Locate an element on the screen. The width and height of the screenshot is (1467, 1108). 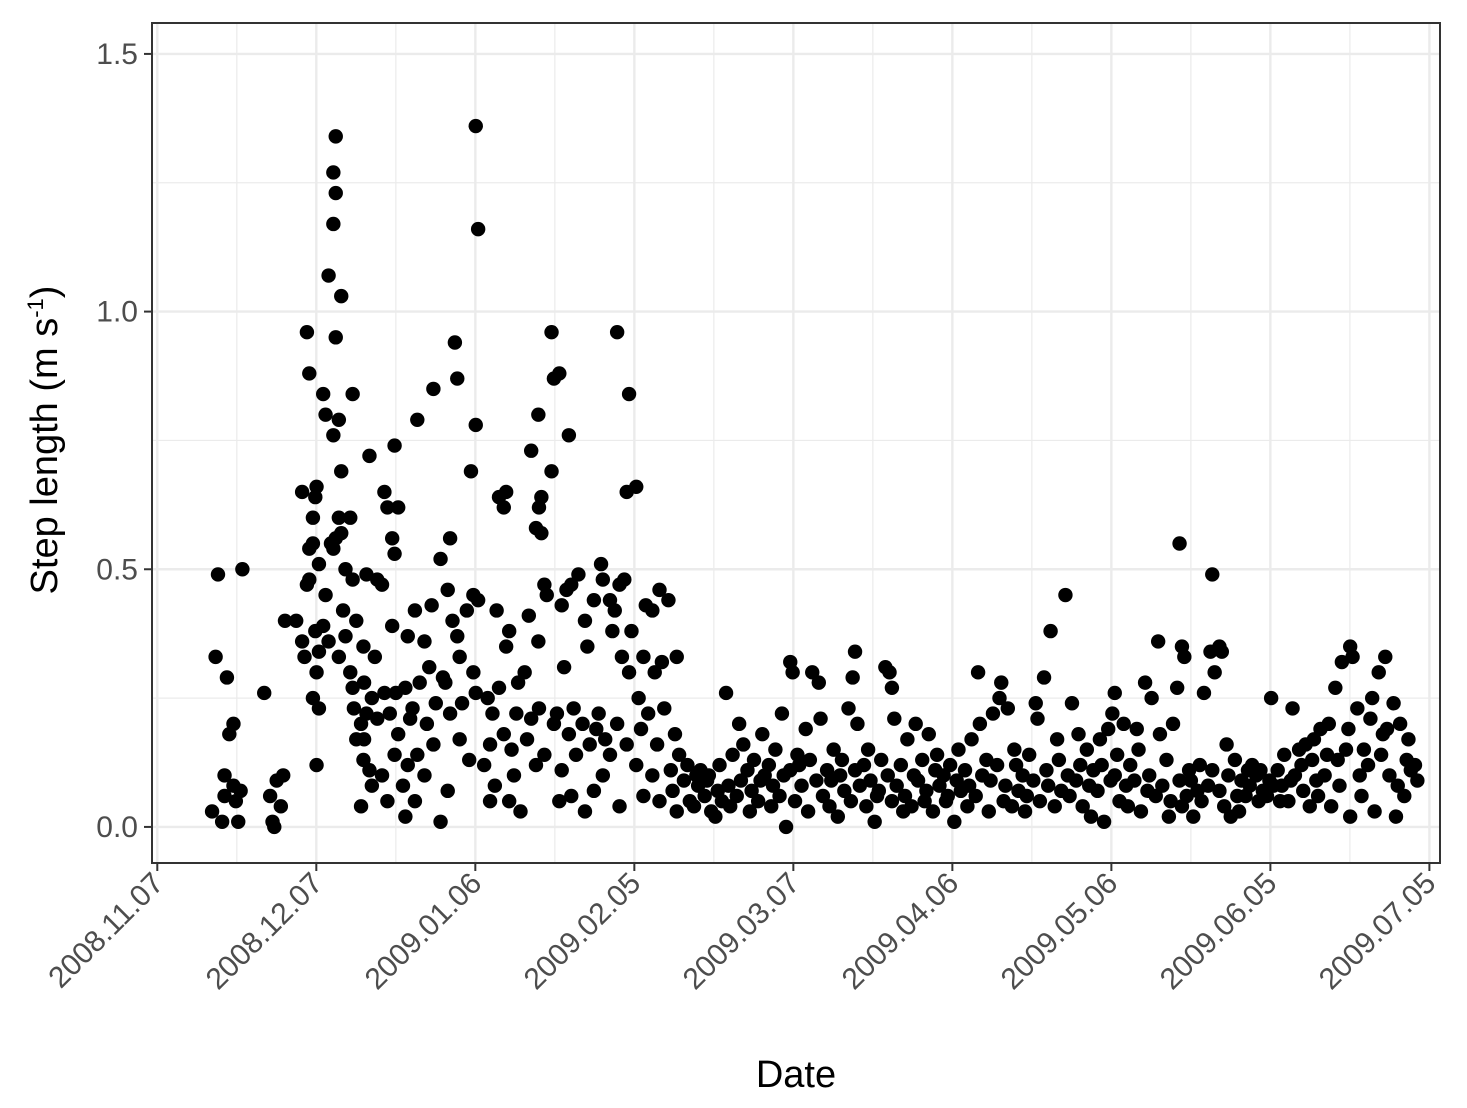
y-tick-label: 0.0 is located at coordinates (117, 827).